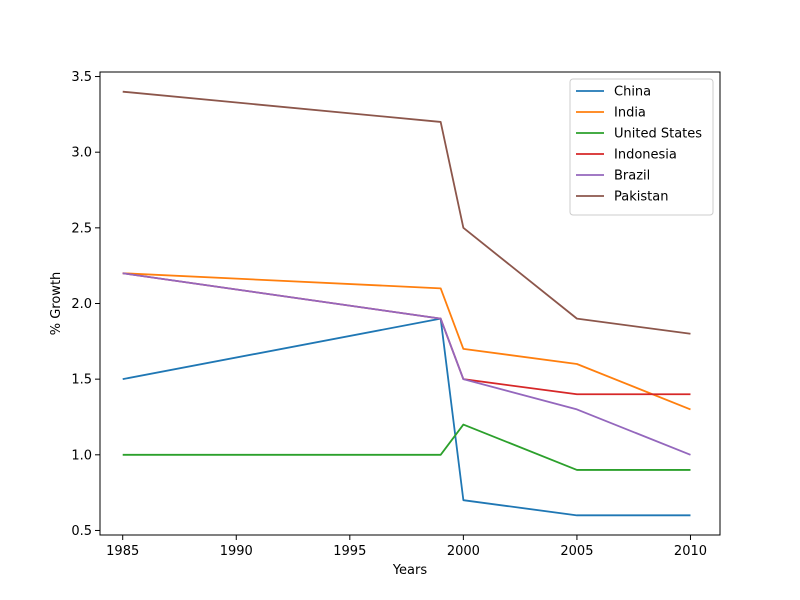  What do you see at coordinates (576, 551) in the screenshot?
I see `x-tick-label: 2005` at bounding box center [576, 551].